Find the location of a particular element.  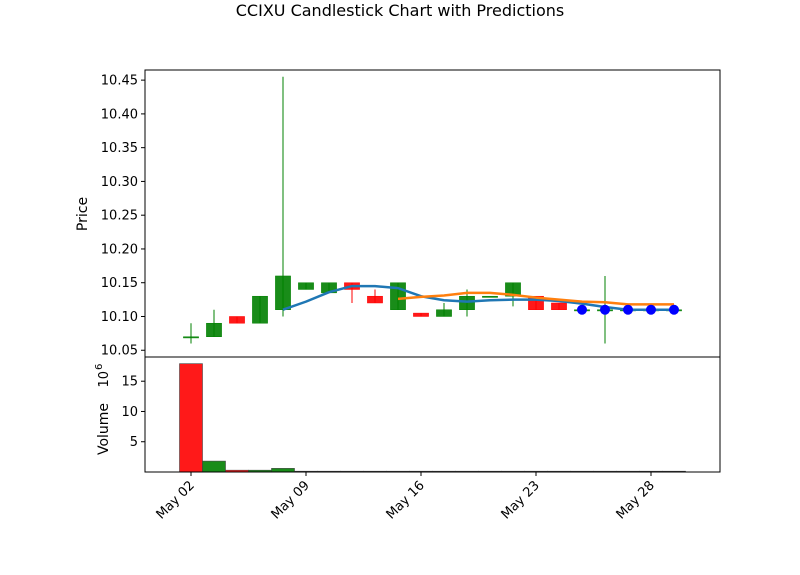

volume-ytick-label: 15 is located at coordinates (129, 382).